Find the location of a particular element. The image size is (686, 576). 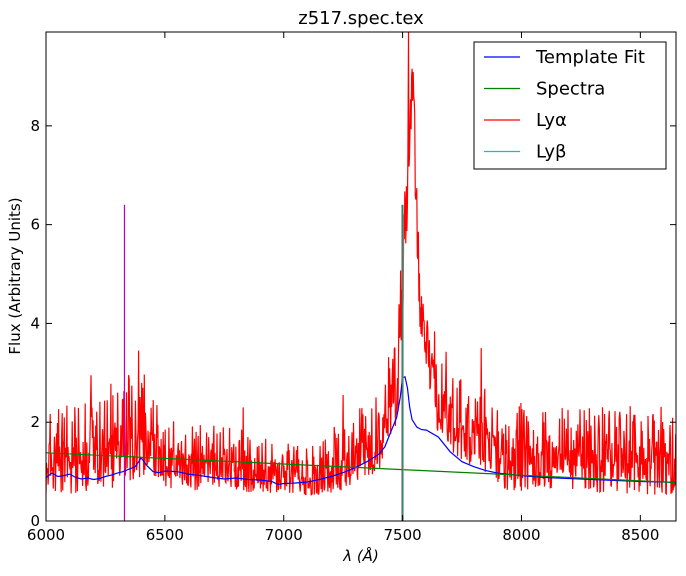

x-tick-label: 7500 is located at coordinates (403, 535).